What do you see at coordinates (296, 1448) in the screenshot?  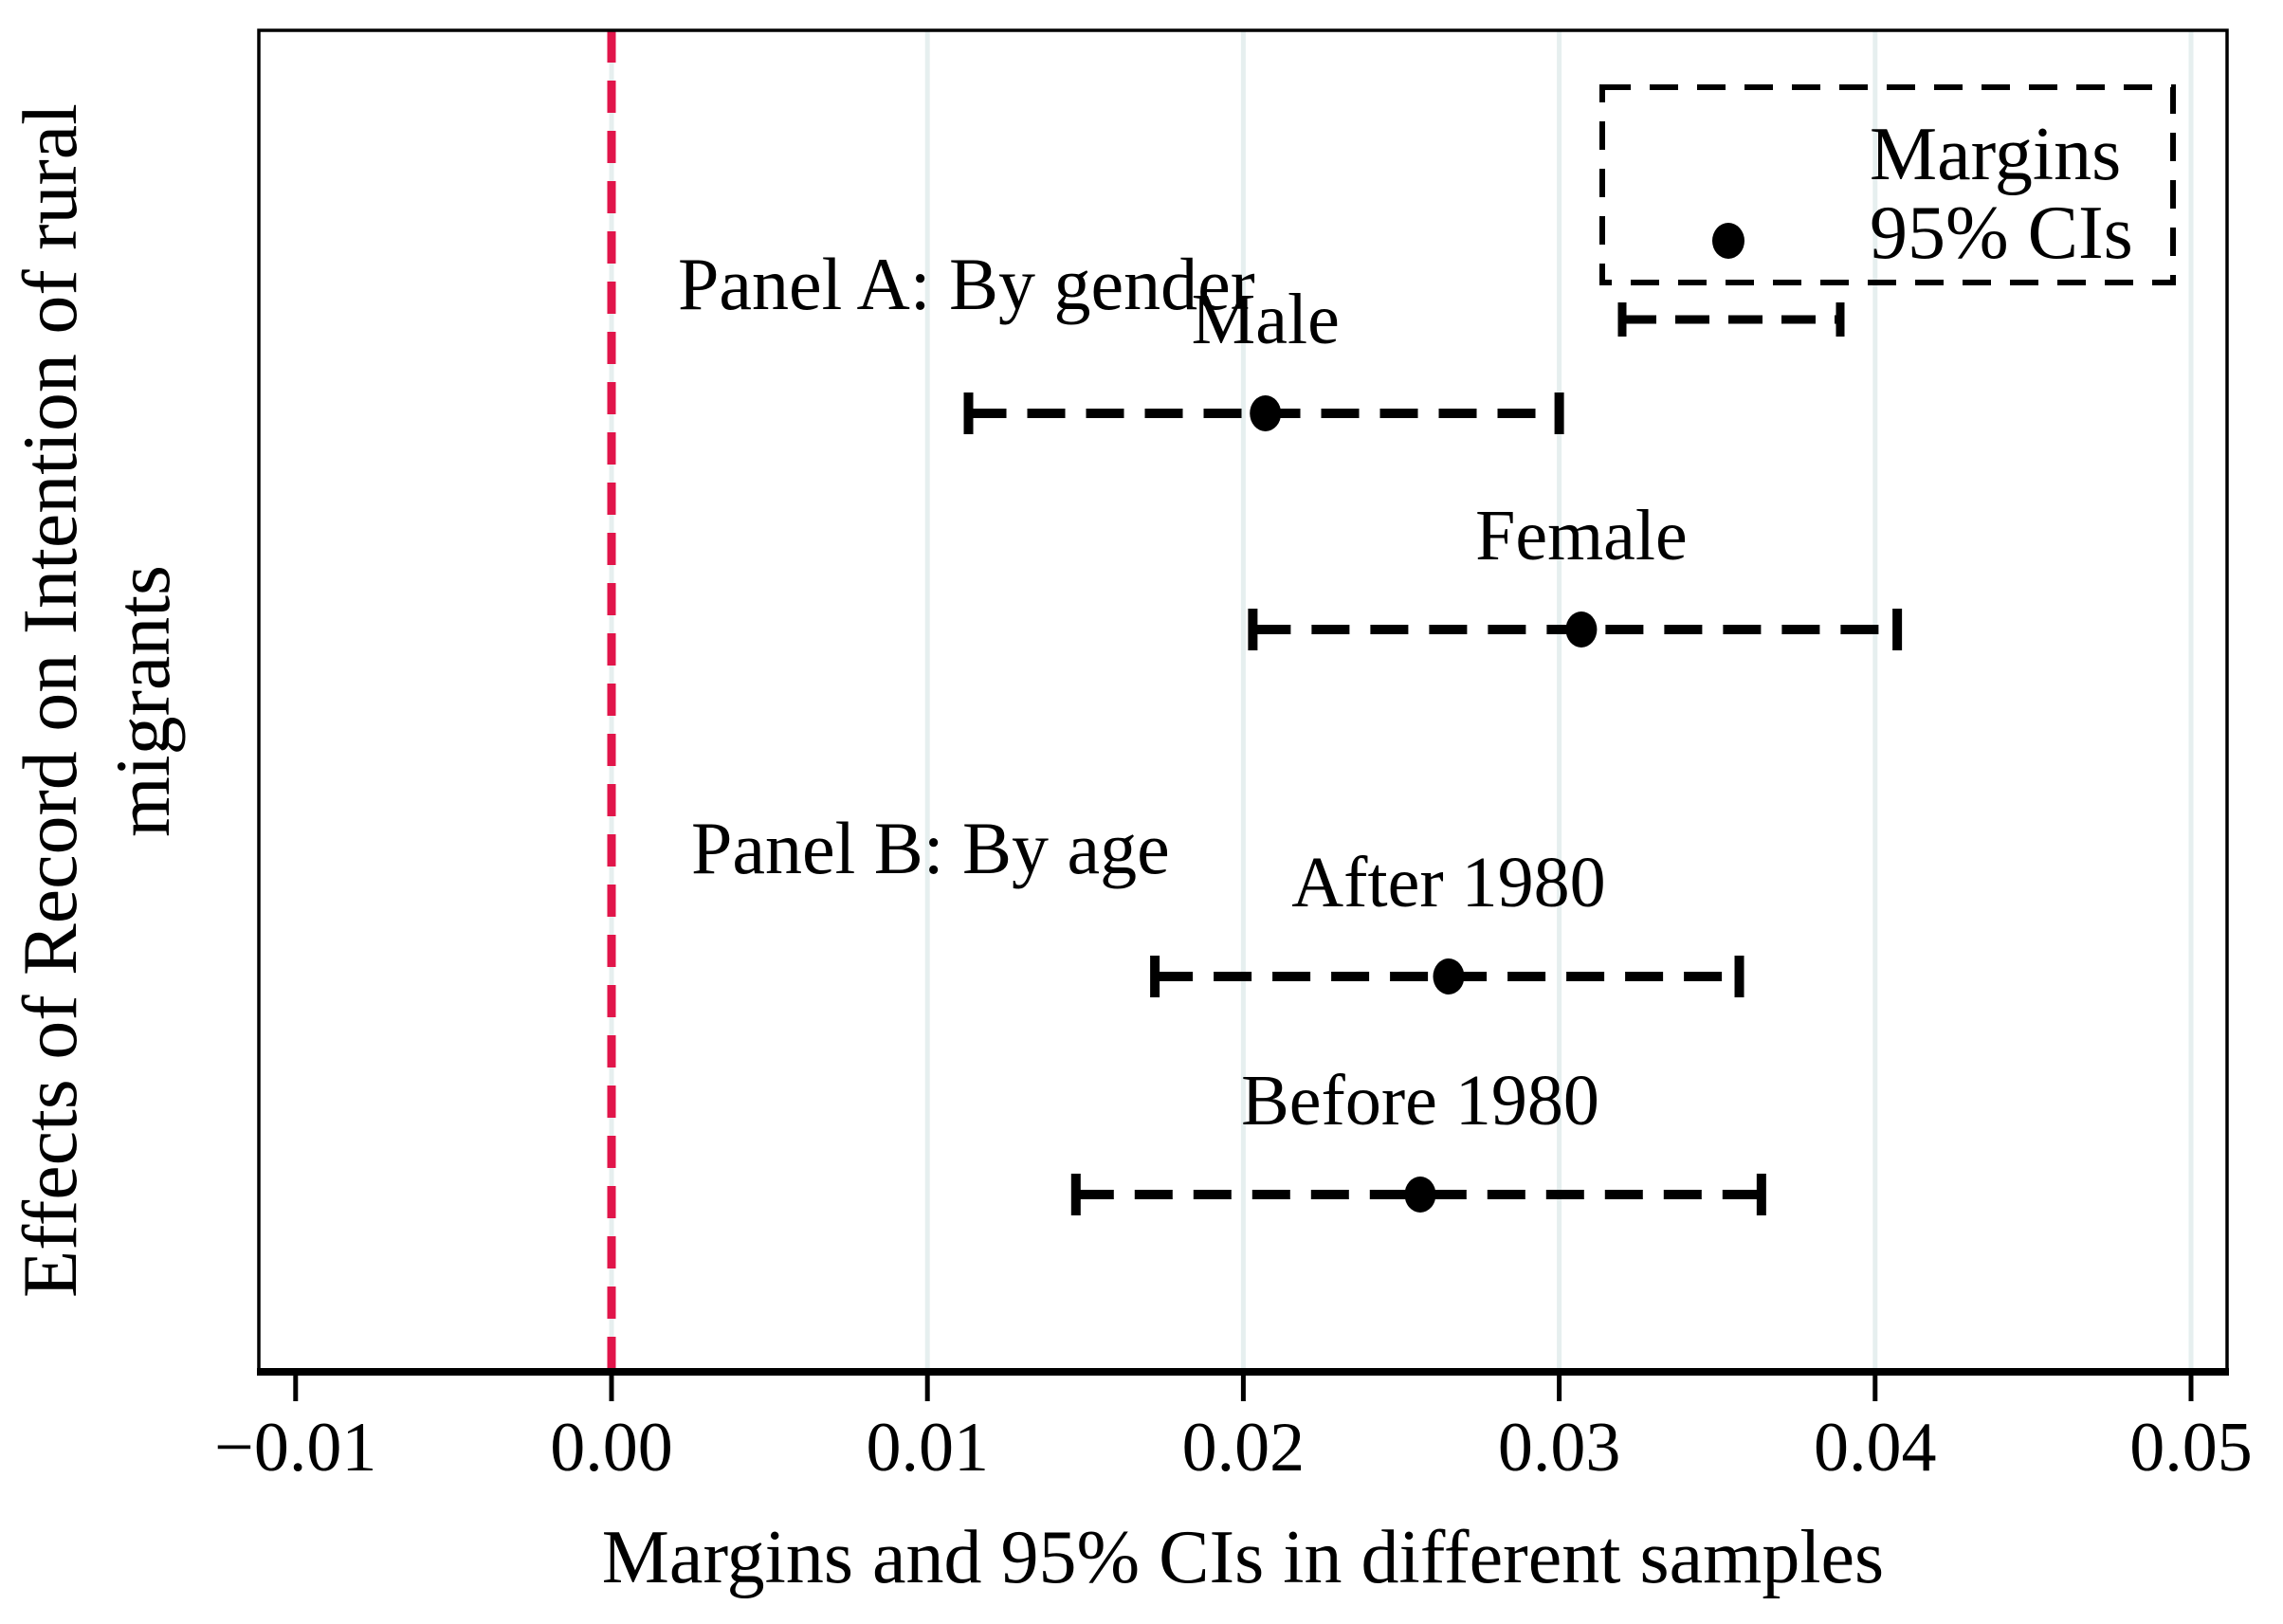 I see `x-tick-label: −0.01` at bounding box center [296, 1448].